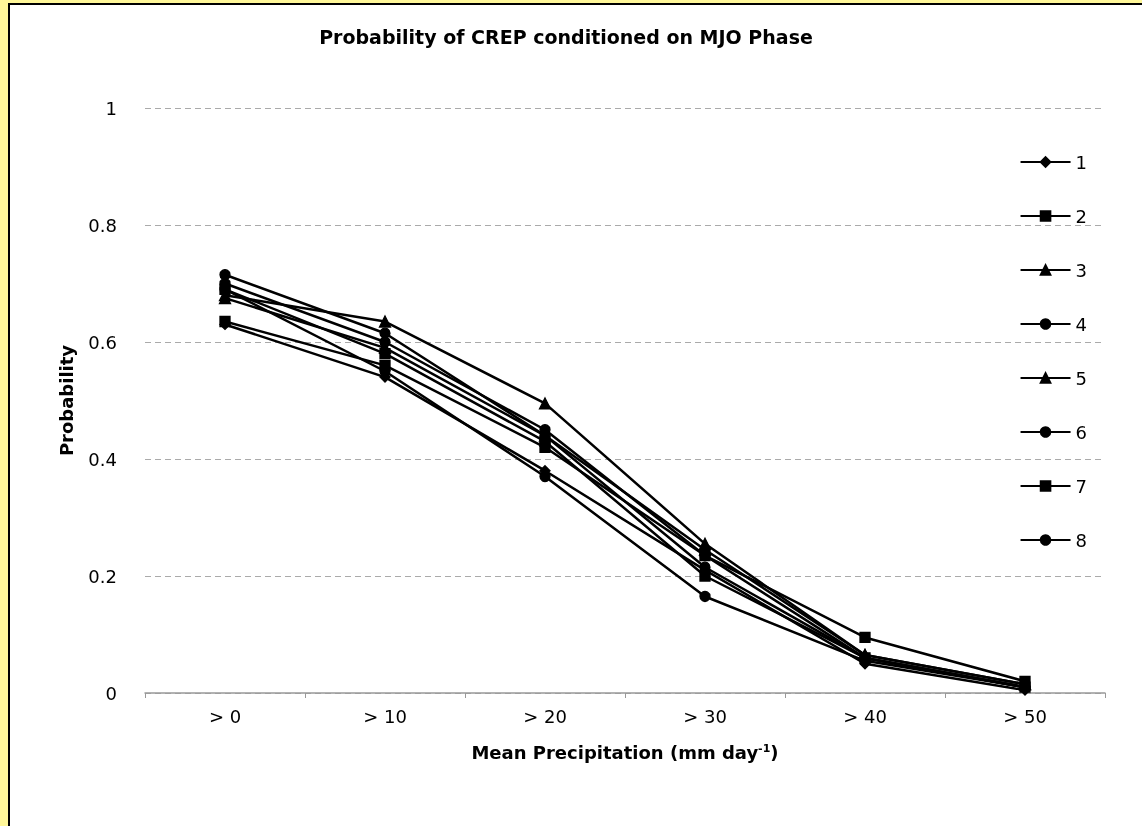 Image resolution: width=1142 pixels, height=826 pixels. What do you see at coordinates (1025, 716) in the screenshot?
I see `x-tick-label: > 50` at bounding box center [1025, 716].